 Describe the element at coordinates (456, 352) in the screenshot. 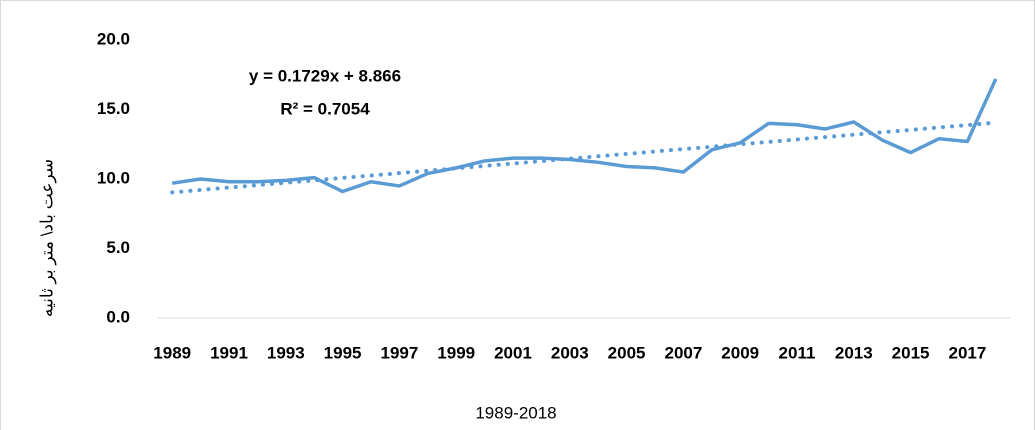

I see `x-tick-label: 1999` at that location.